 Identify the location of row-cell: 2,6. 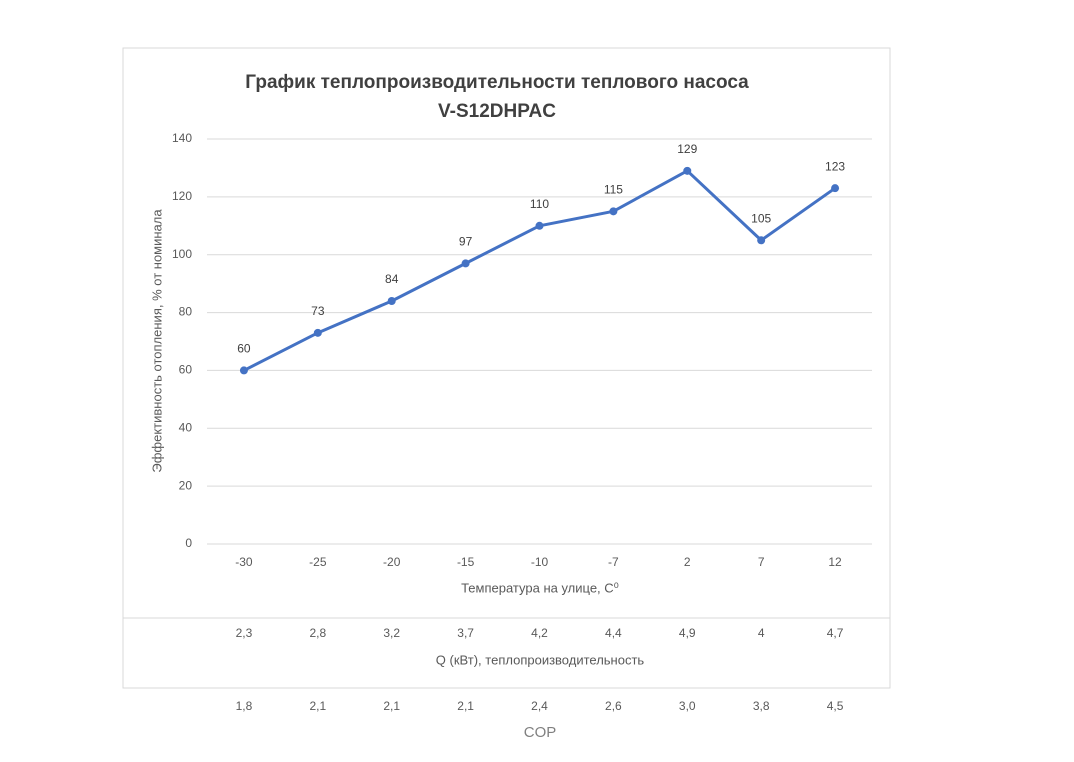
(613, 706).